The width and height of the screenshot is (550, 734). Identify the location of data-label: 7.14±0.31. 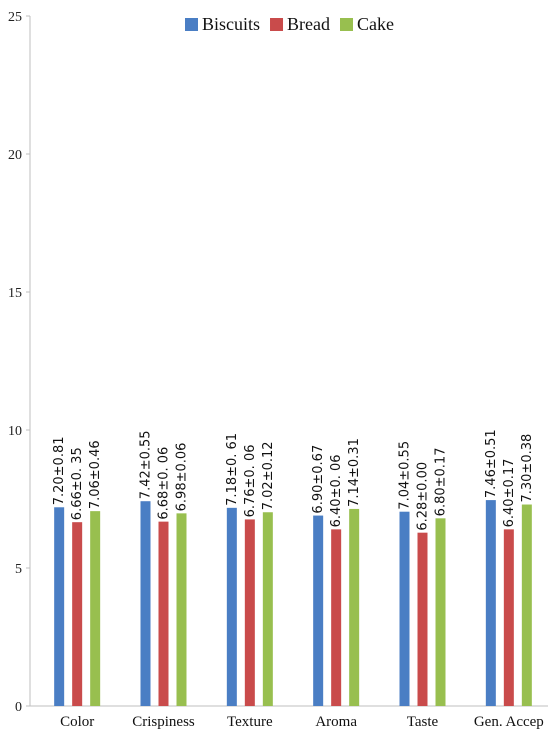
(354, 472).